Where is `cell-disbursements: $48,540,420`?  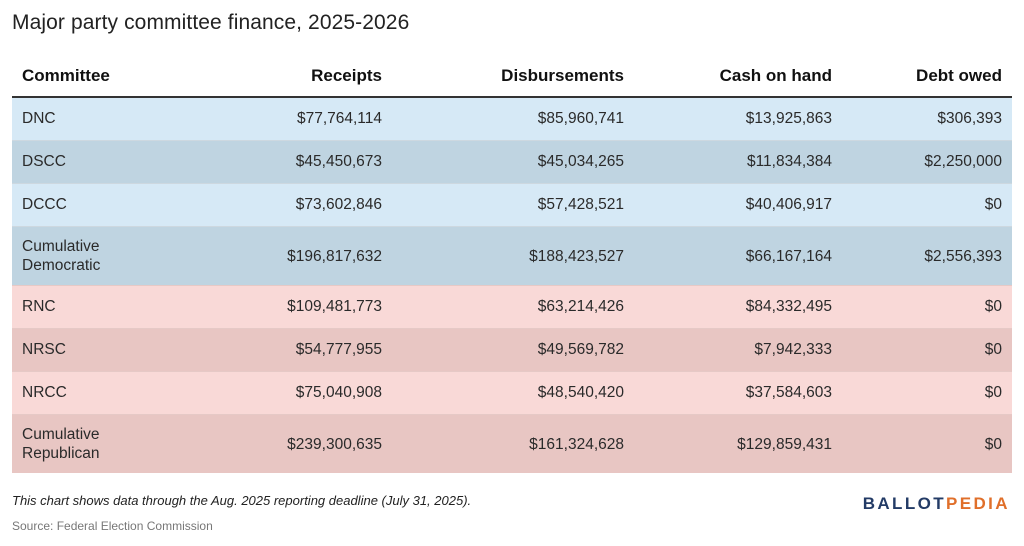 cell-disbursements: $48,540,420 is located at coordinates (513, 393).